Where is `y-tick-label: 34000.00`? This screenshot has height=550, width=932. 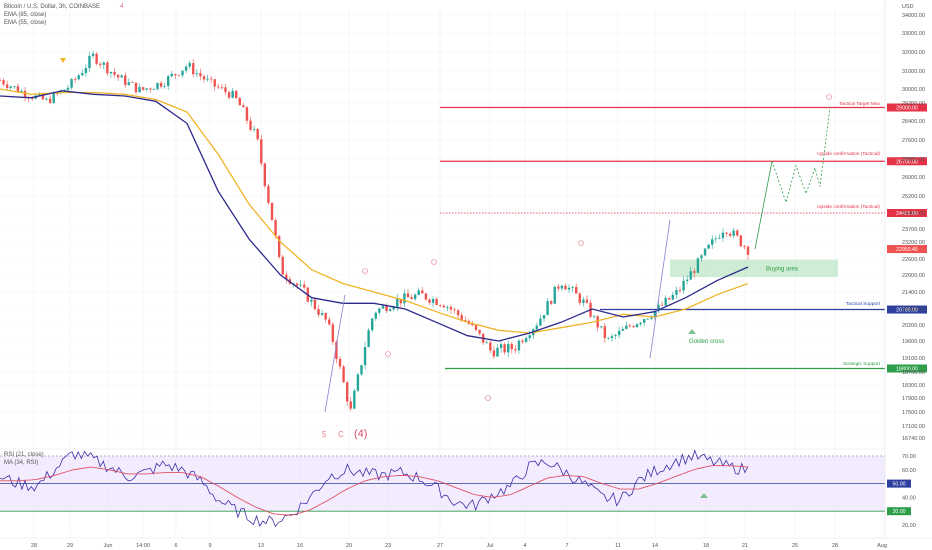
y-tick-label: 34000.00 is located at coordinates (913, 16).